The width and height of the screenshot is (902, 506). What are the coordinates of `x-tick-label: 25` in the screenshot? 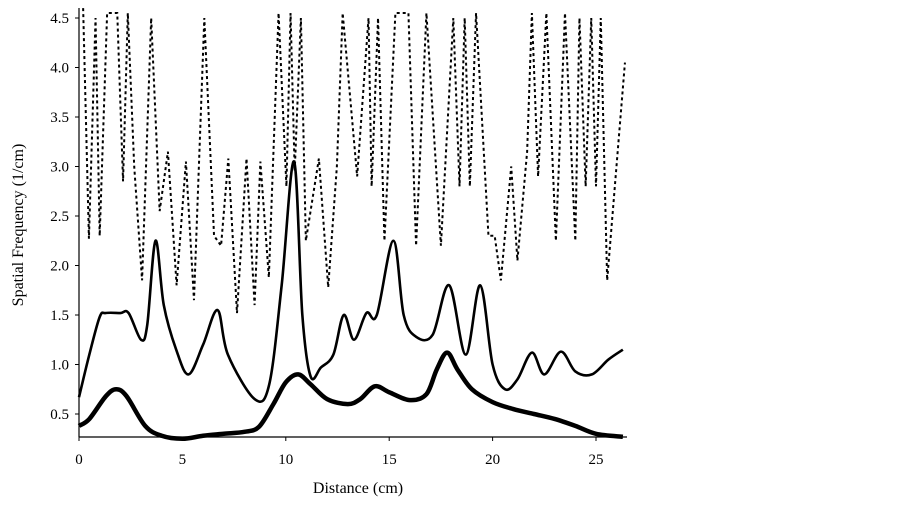 It's located at (596, 460).